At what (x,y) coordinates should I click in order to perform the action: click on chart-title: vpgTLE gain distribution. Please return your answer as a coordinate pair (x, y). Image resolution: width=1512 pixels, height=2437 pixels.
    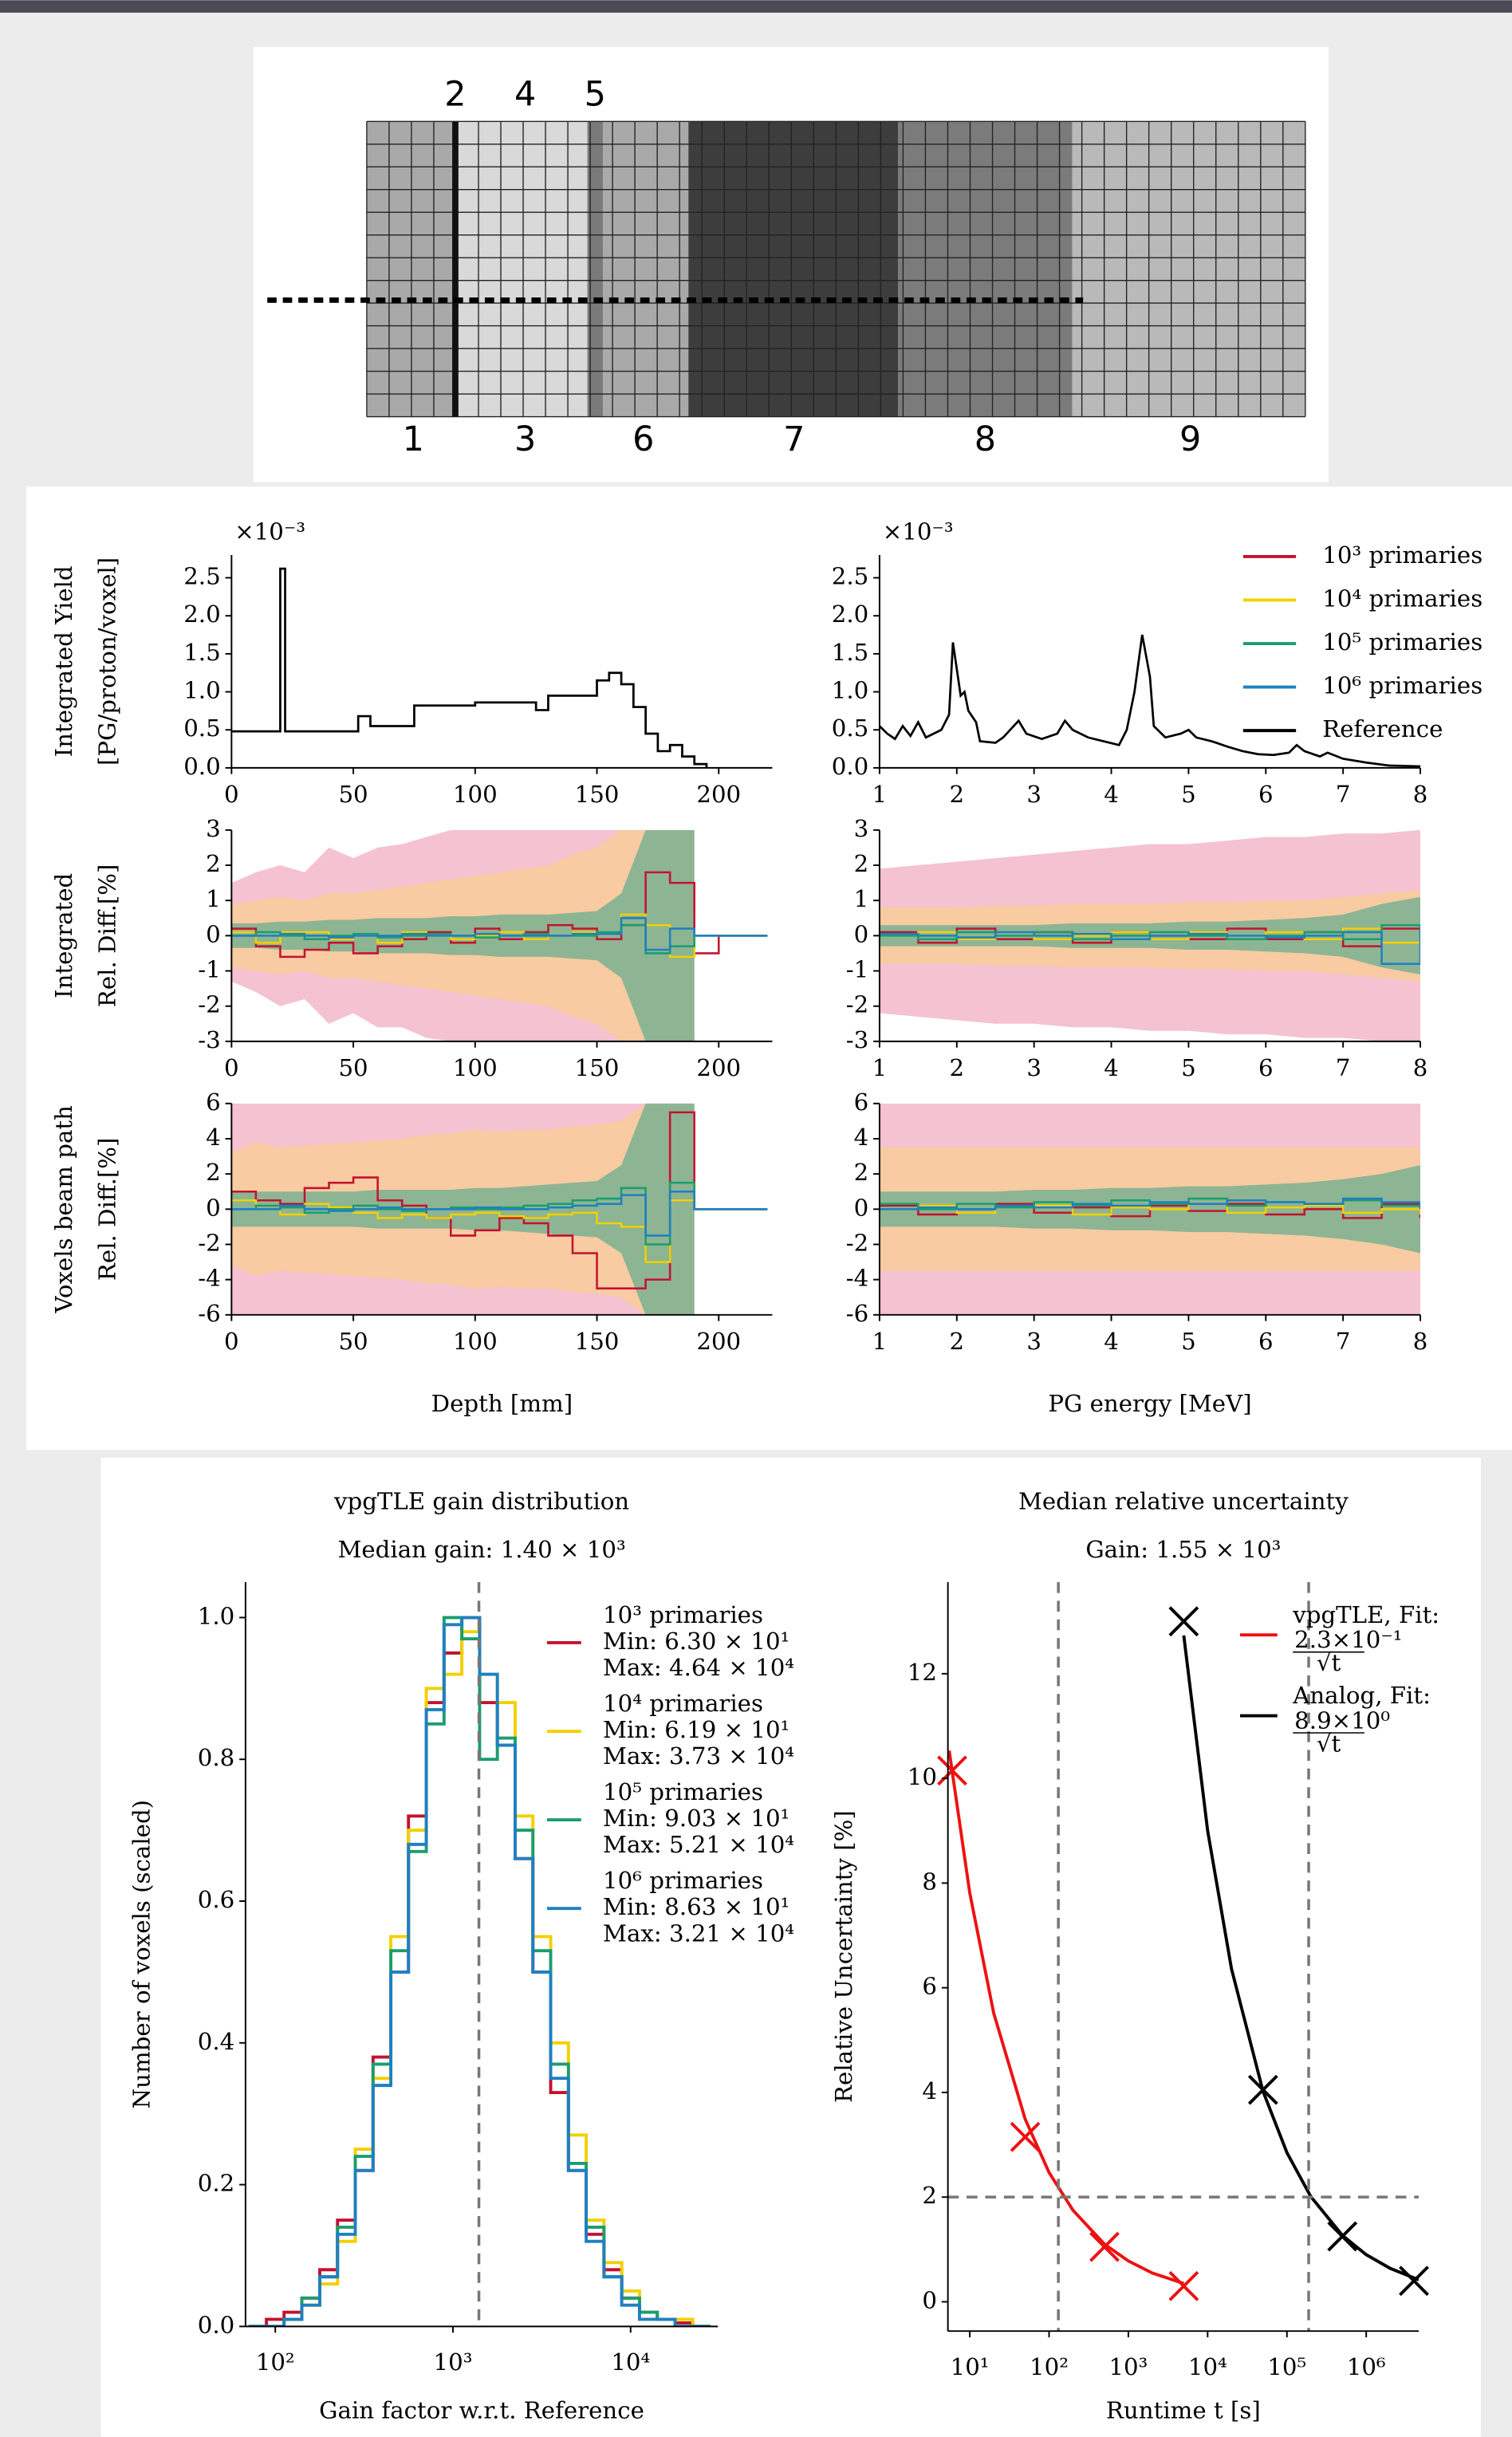
    Looking at the image, I should click on (481, 1501).